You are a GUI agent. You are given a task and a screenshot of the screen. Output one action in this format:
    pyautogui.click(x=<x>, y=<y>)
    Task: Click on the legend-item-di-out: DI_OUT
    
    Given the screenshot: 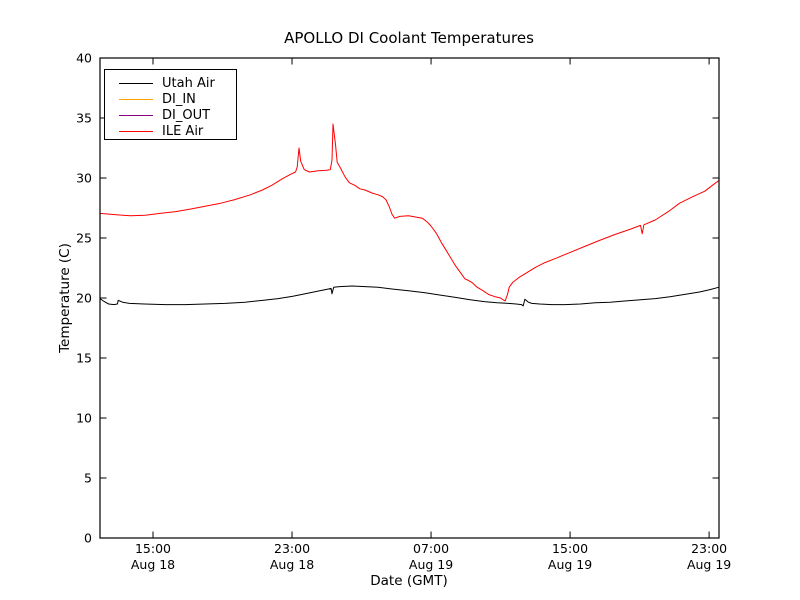 What is the action you would take?
    pyautogui.click(x=177, y=115)
    